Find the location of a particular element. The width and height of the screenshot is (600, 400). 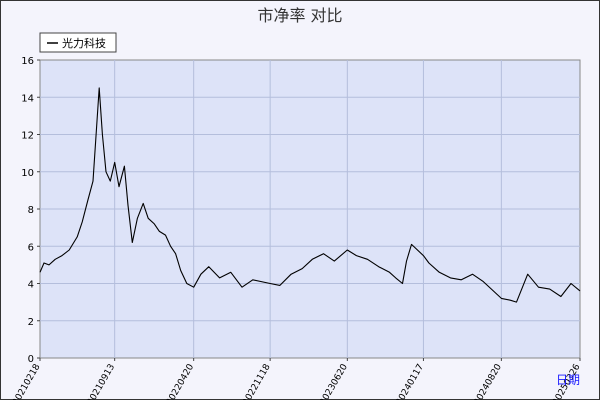

y-tick-label: 10 is located at coordinates (27, 173).